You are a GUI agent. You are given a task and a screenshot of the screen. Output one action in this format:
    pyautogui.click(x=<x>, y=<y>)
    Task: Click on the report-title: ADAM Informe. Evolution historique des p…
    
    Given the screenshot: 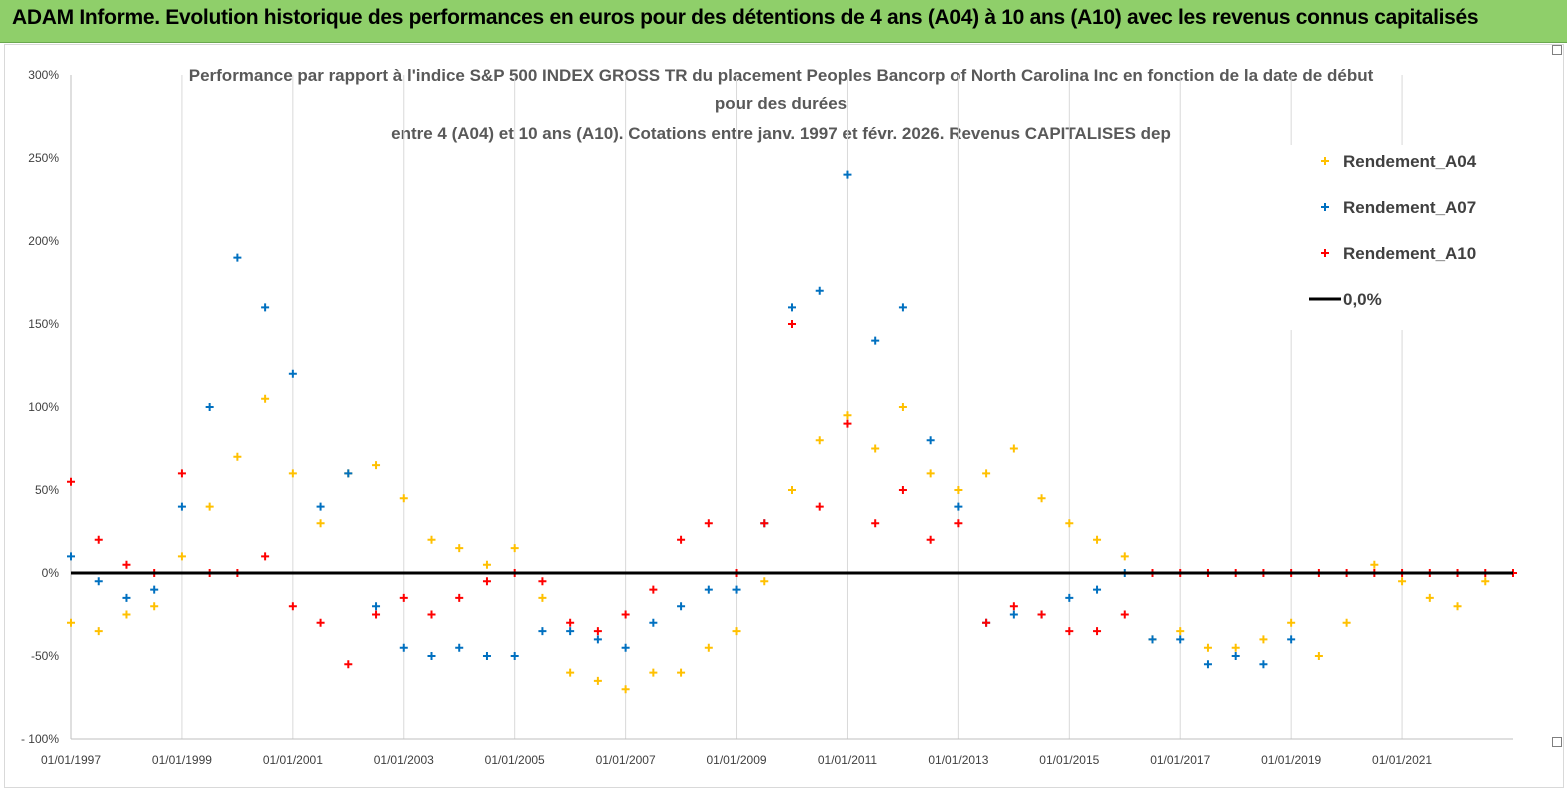 What is the action you would take?
    pyautogui.click(x=745, y=17)
    